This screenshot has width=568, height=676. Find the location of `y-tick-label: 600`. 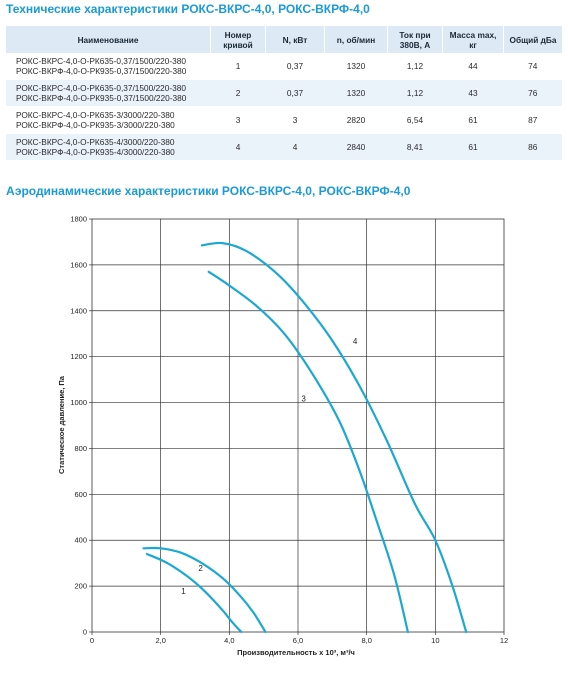

y-tick-label: 600 is located at coordinates (80, 494).